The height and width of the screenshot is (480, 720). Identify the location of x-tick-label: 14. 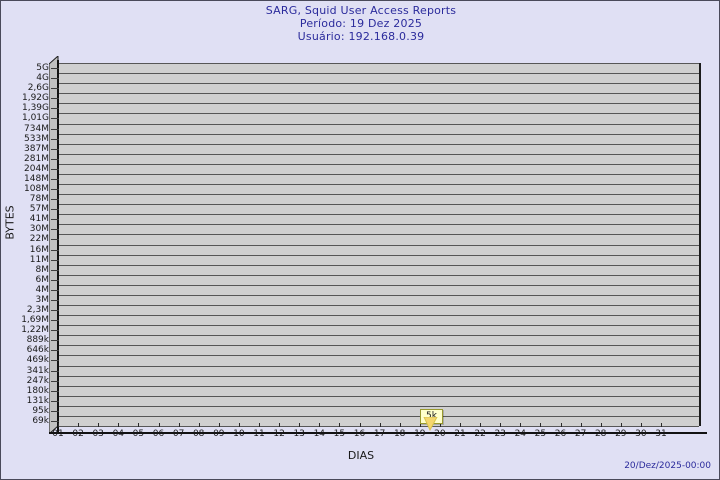
(319, 434).